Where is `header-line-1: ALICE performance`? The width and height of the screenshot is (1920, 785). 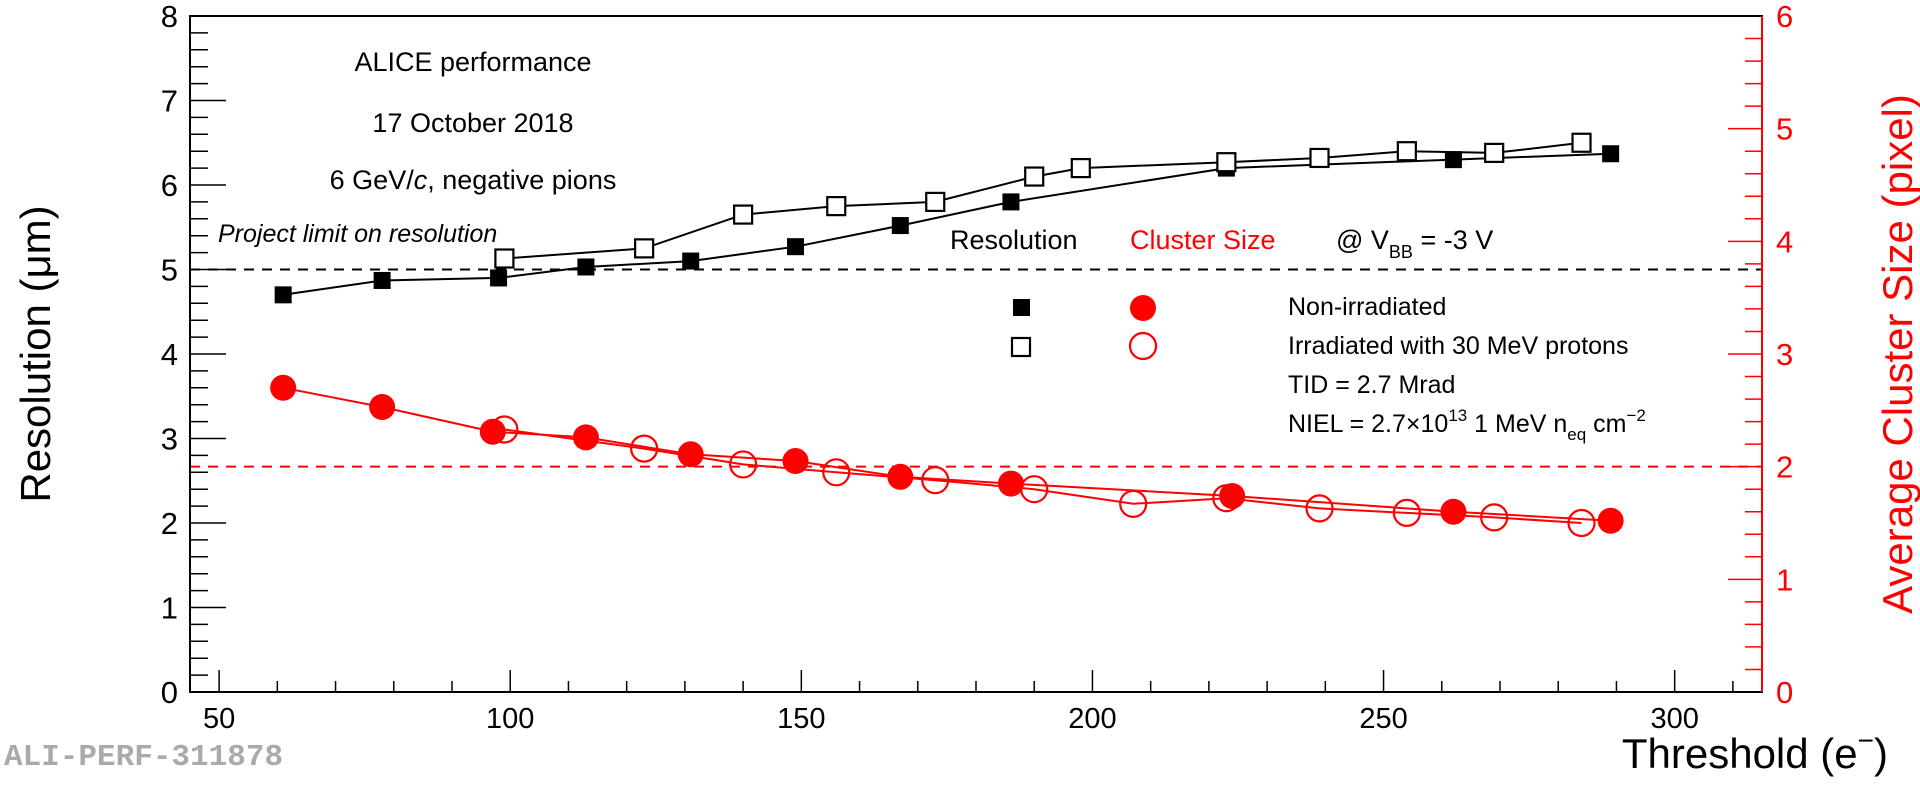 header-line-1: ALICE performance is located at coordinates (472, 62).